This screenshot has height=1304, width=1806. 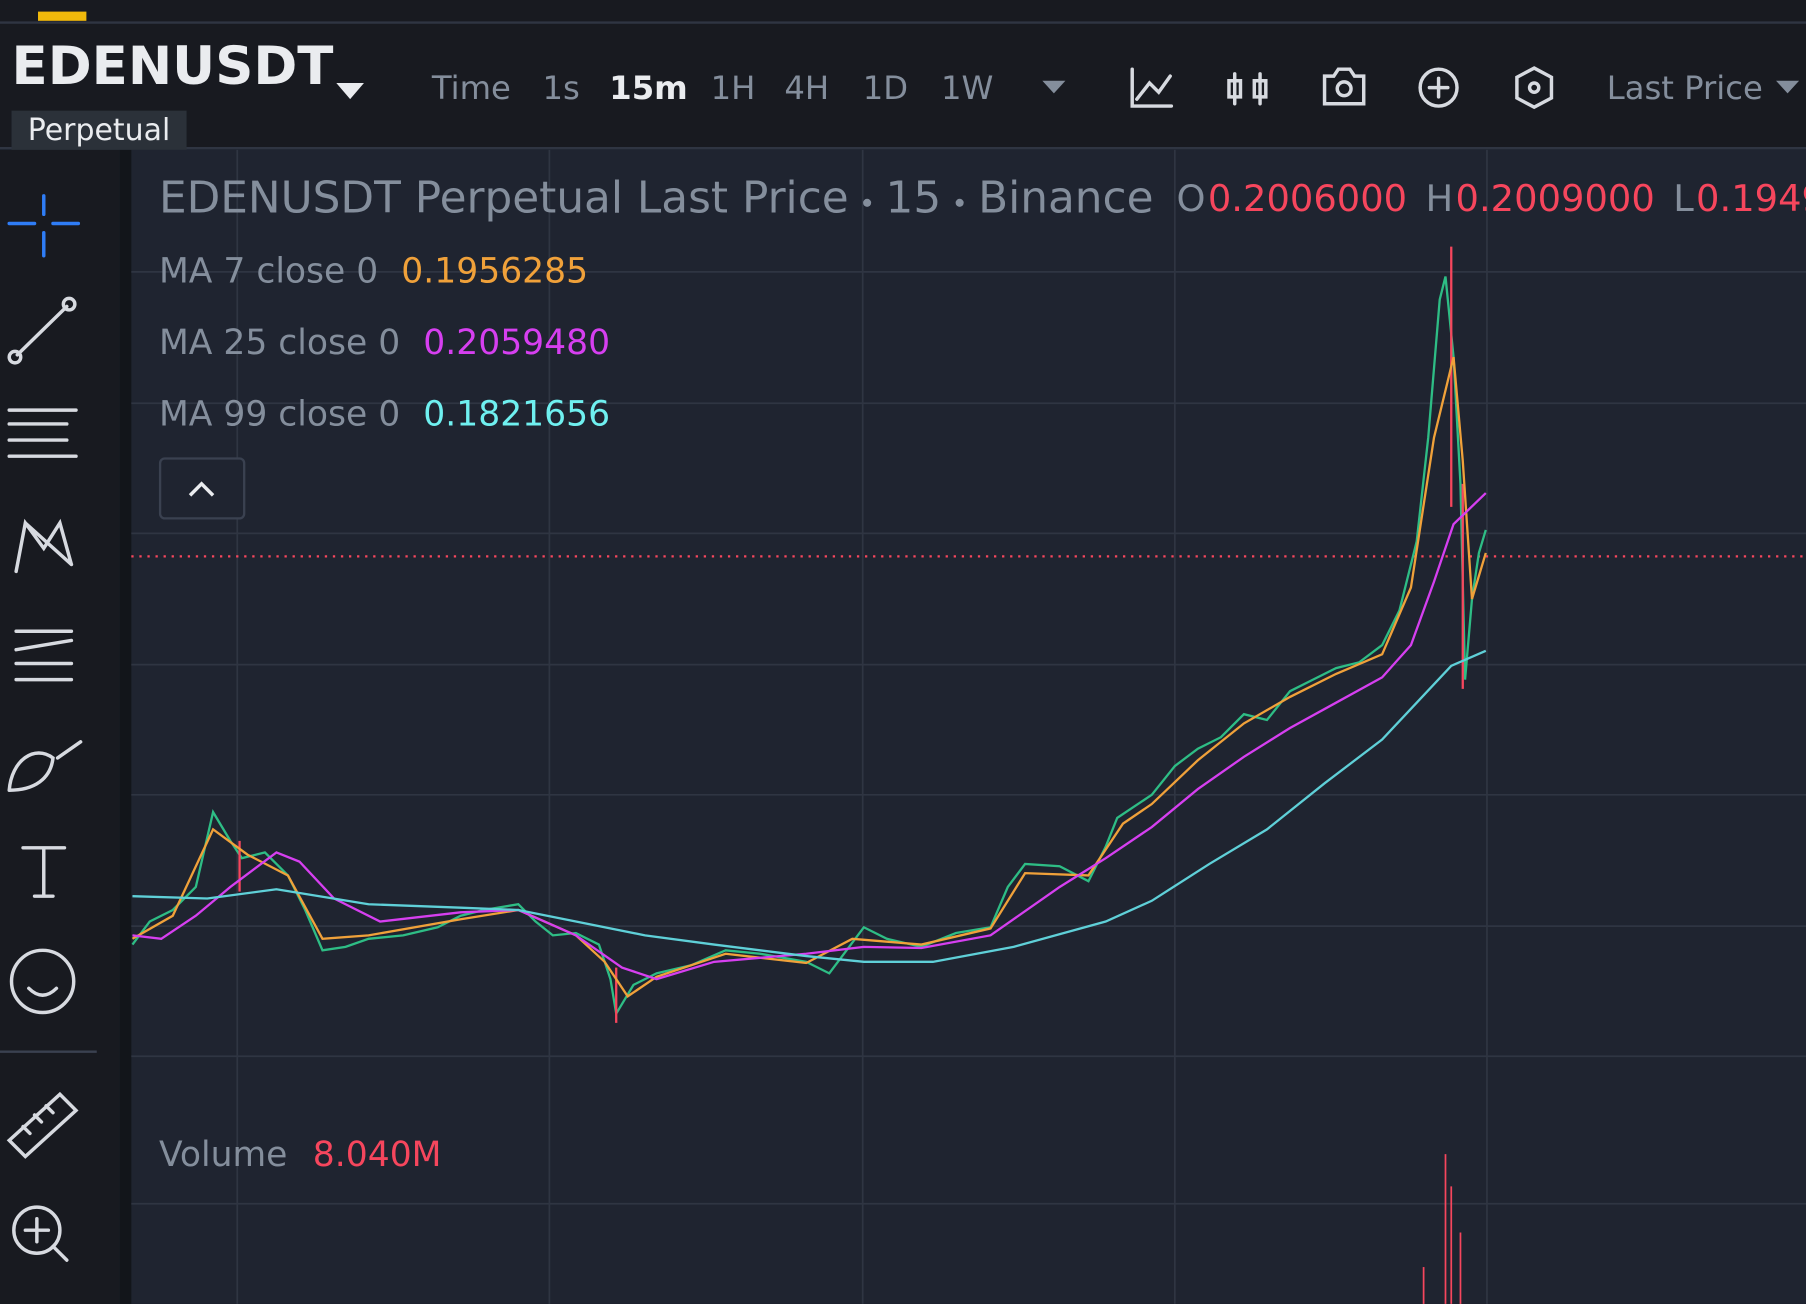 I want to click on contract-badge, so click(x=99, y=130).